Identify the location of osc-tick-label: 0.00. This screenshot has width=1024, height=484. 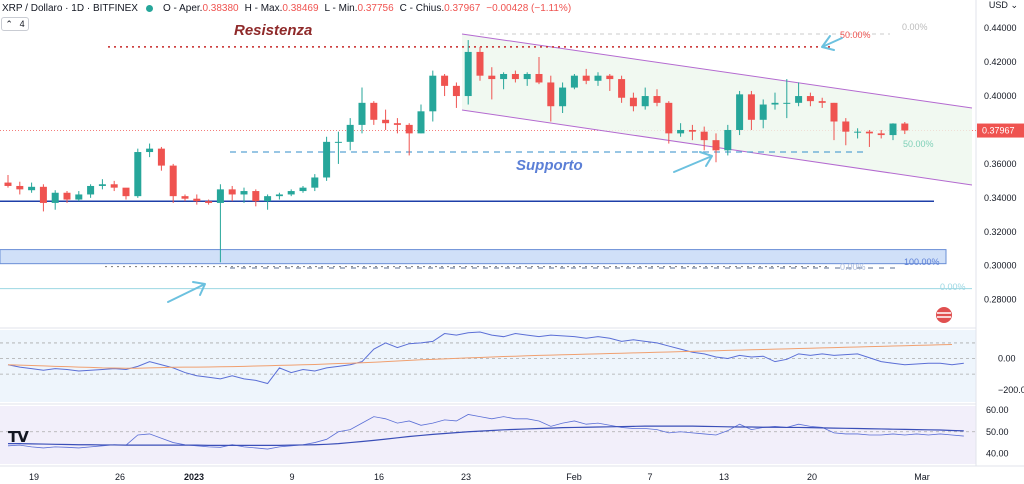
(1007, 359).